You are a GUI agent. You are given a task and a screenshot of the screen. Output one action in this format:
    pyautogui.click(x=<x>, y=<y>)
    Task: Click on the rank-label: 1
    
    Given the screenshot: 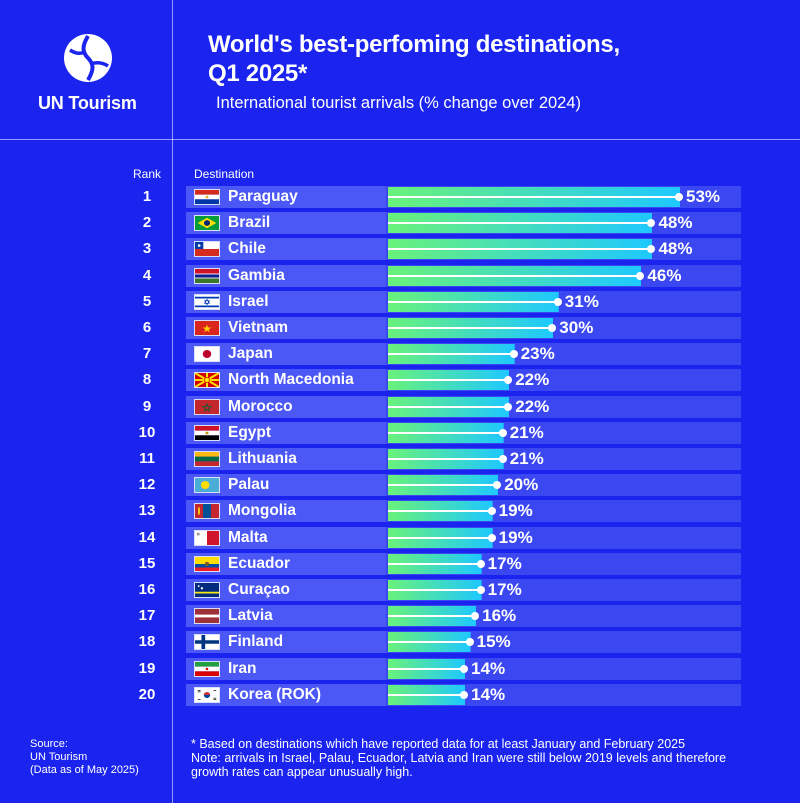 What is the action you would take?
    pyautogui.click(x=147, y=196)
    